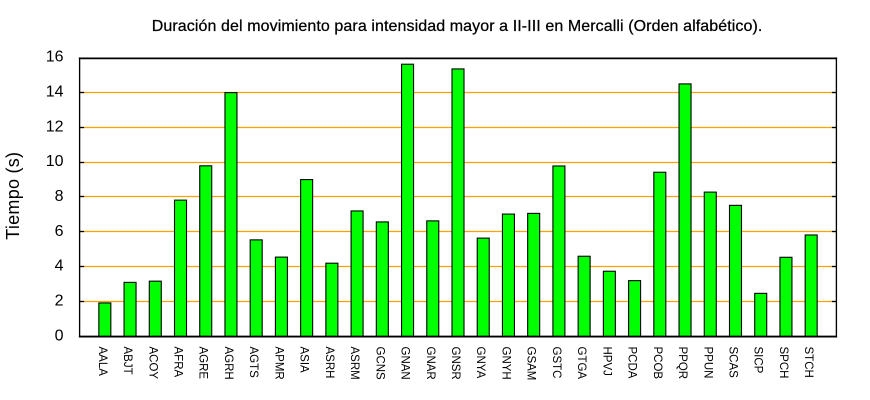 Image resolution: width=870 pixels, height=400 pixels. What do you see at coordinates (480, 363) in the screenshot?
I see `svg-text: GNYA` at bounding box center [480, 363].